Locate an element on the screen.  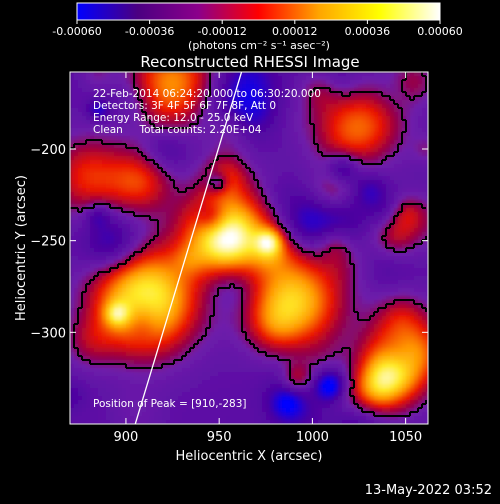
colorbar-tick-label: -0.00036 is located at coordinates (149, 31).